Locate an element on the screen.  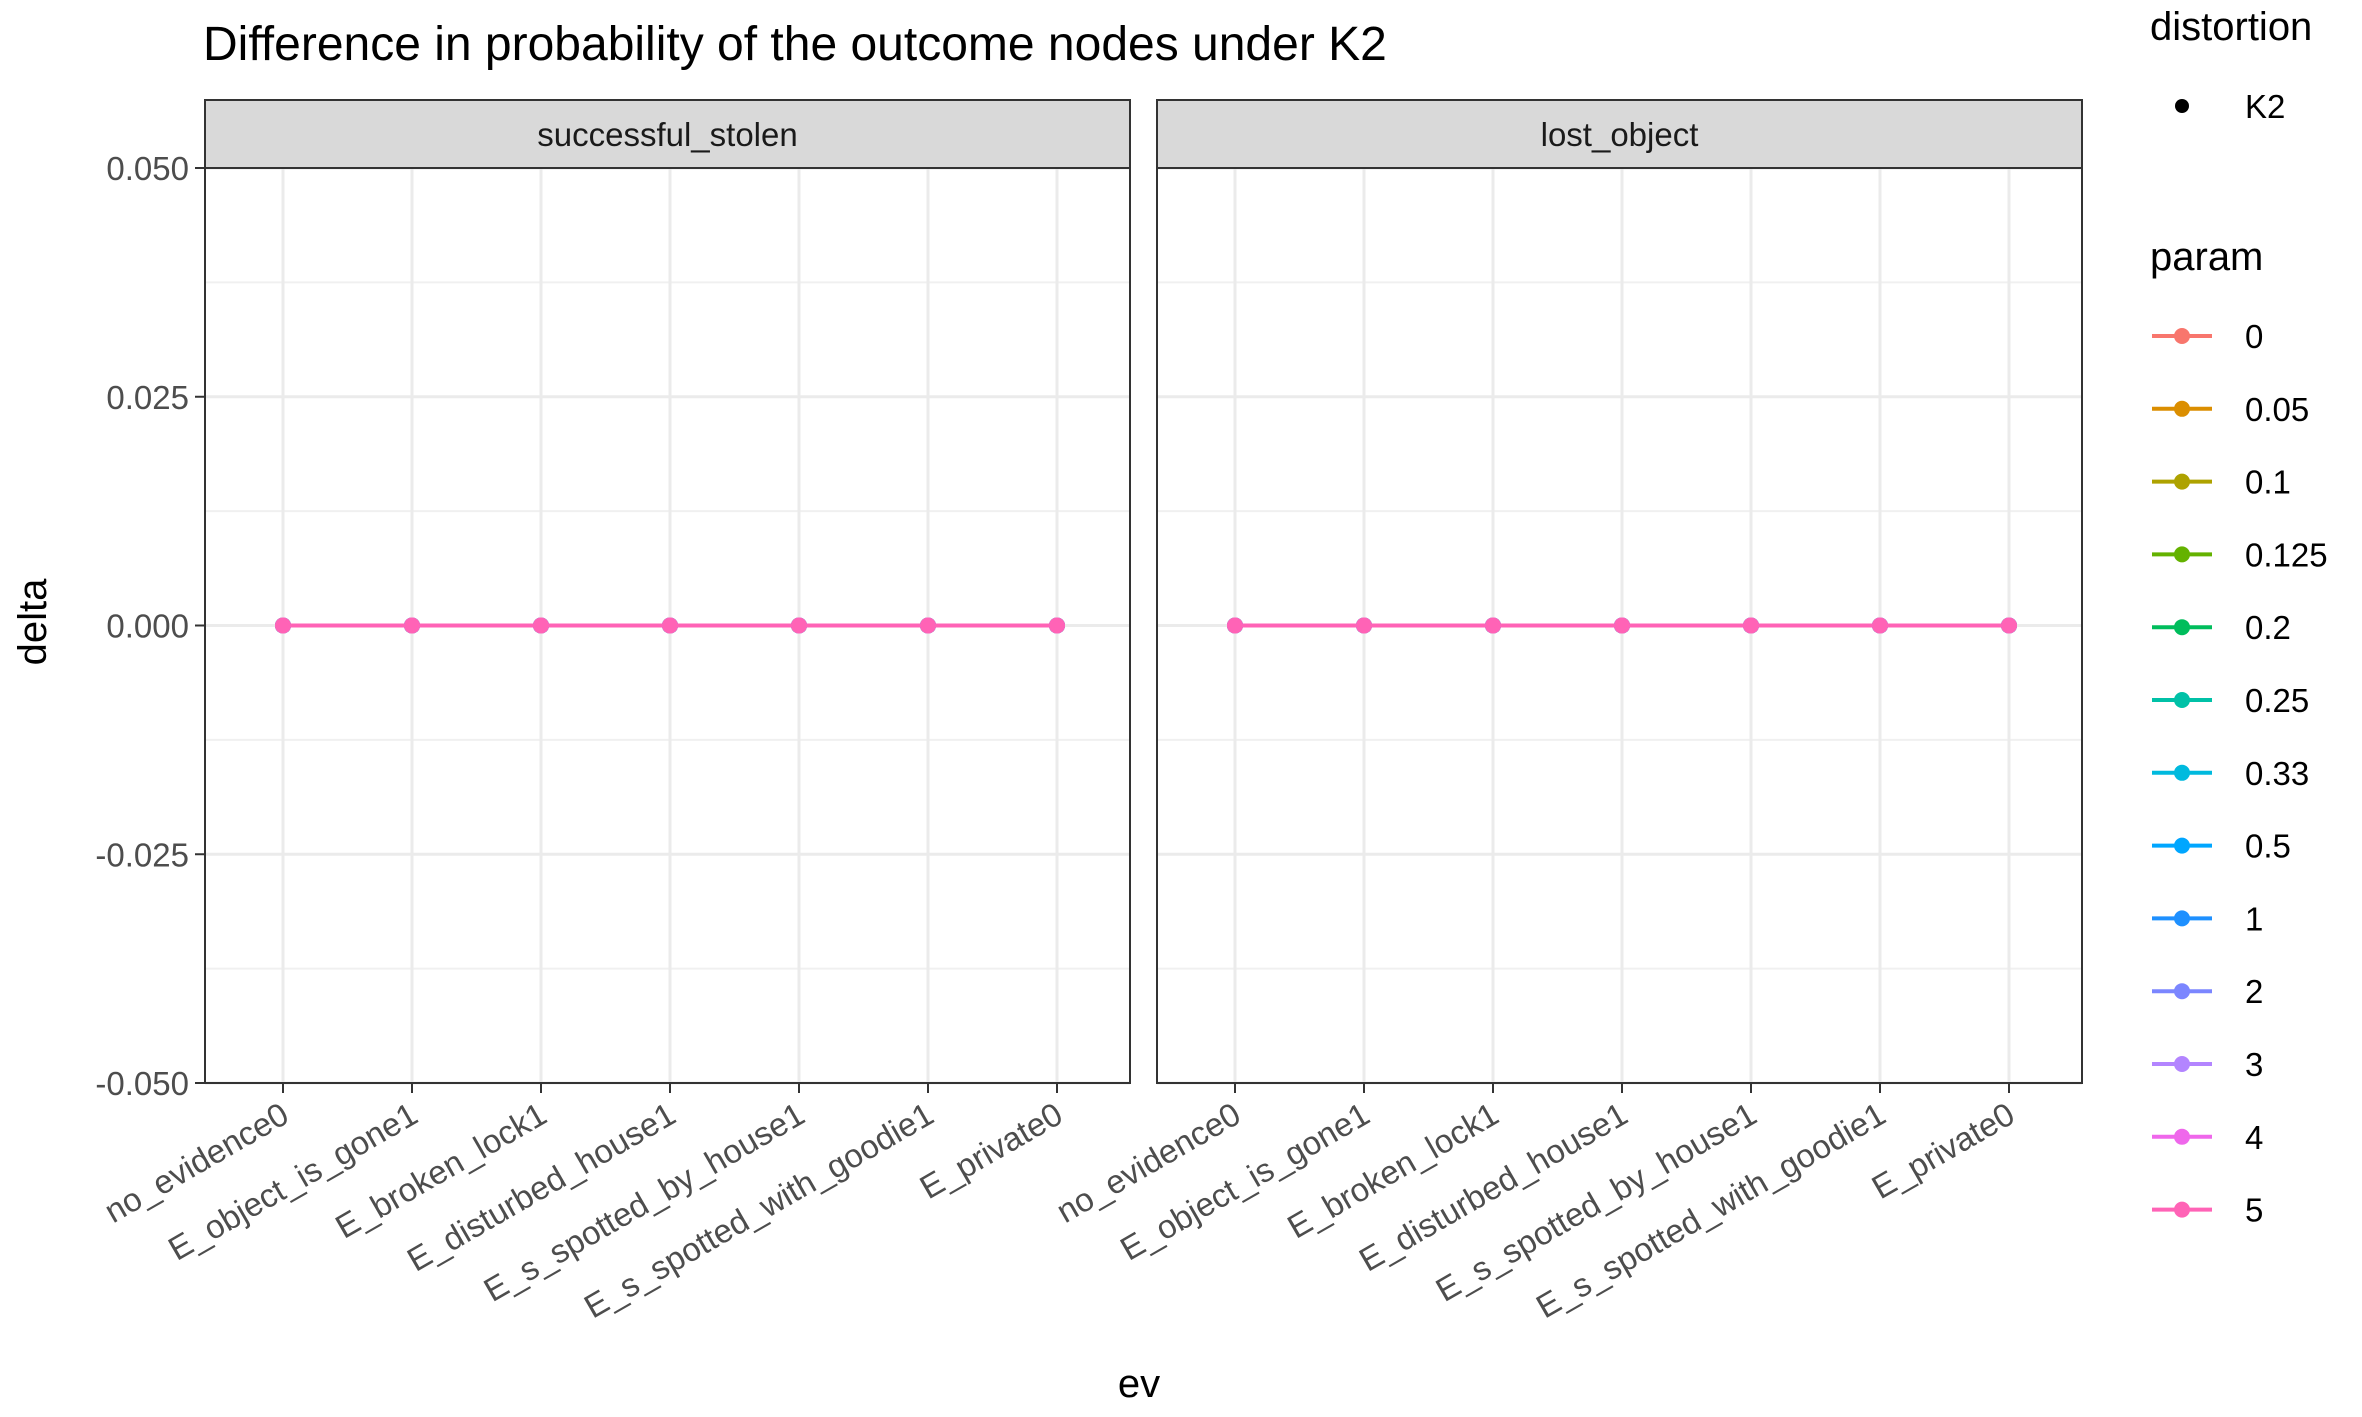
legend-label-param: 0.25 is located at coordinates (2277, 700).